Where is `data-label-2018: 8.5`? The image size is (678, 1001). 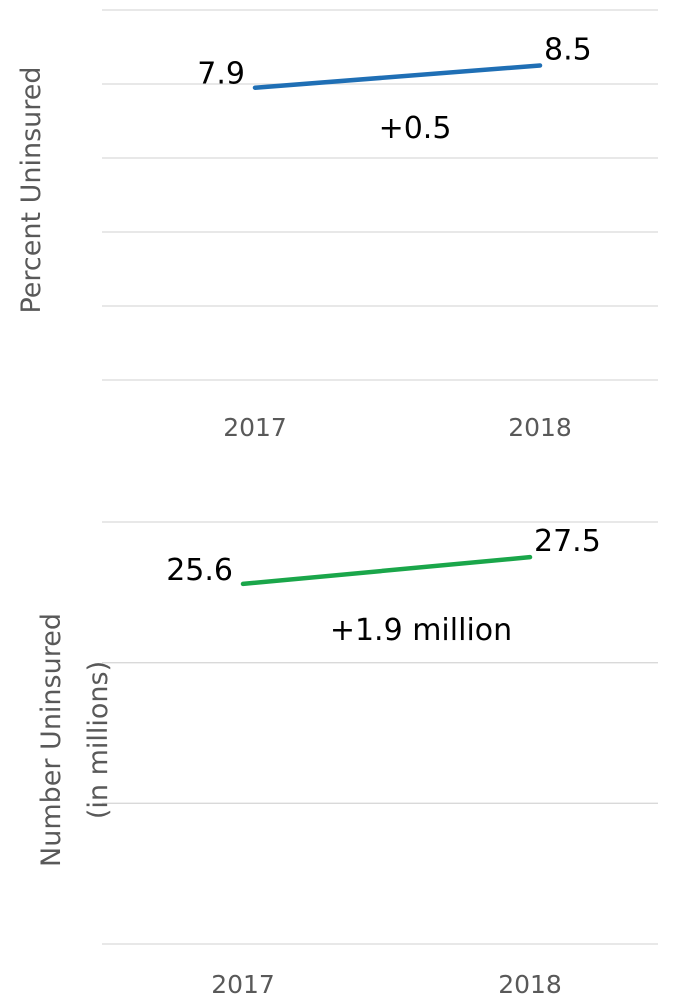 data-label-2018: 8.5 is located at coordinates (568, 50).